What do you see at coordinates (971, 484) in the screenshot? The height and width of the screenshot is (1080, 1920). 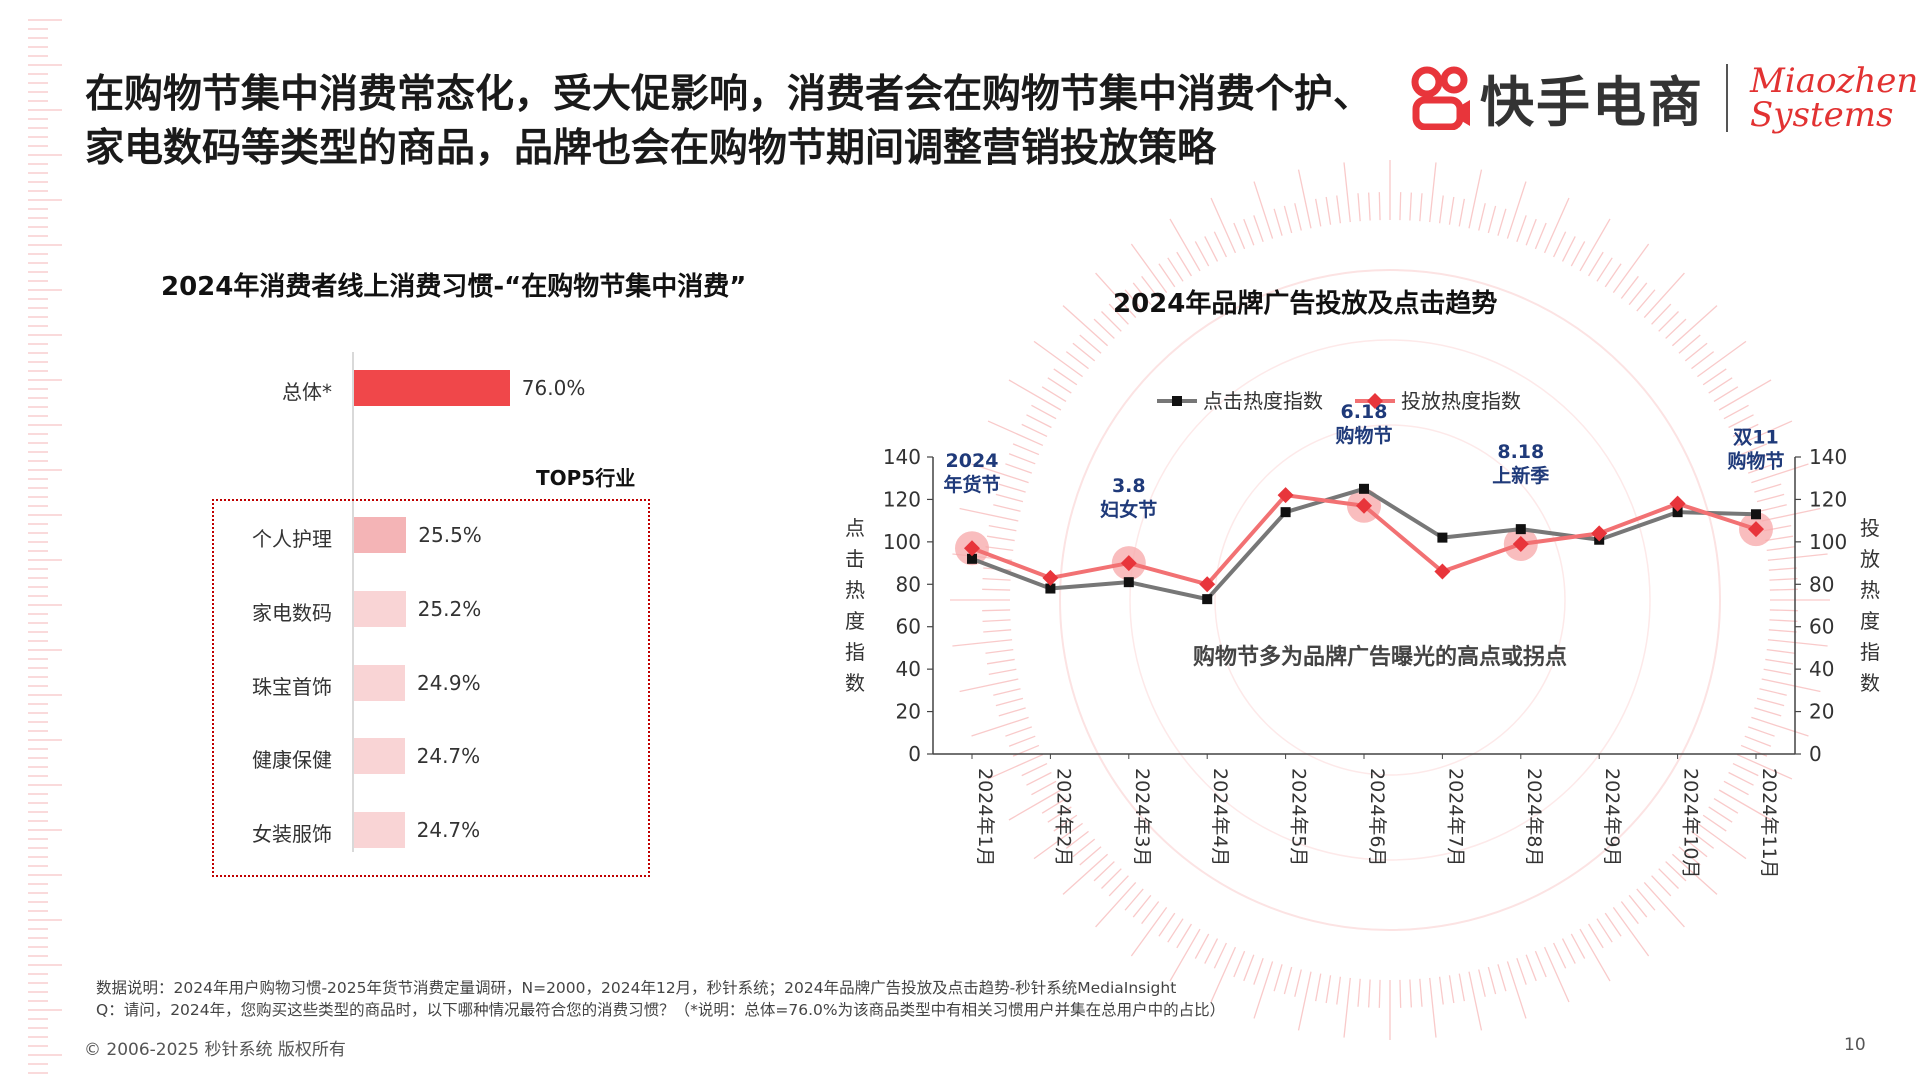 I see `event-label-line-2: 年货节` at bounding box center [971, 484].